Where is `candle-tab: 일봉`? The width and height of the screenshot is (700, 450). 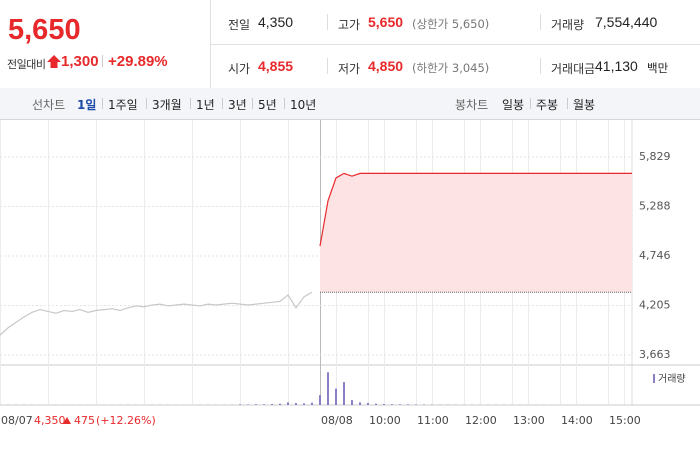 candle-tab: 일봉 is located at coordinates (513, 105).